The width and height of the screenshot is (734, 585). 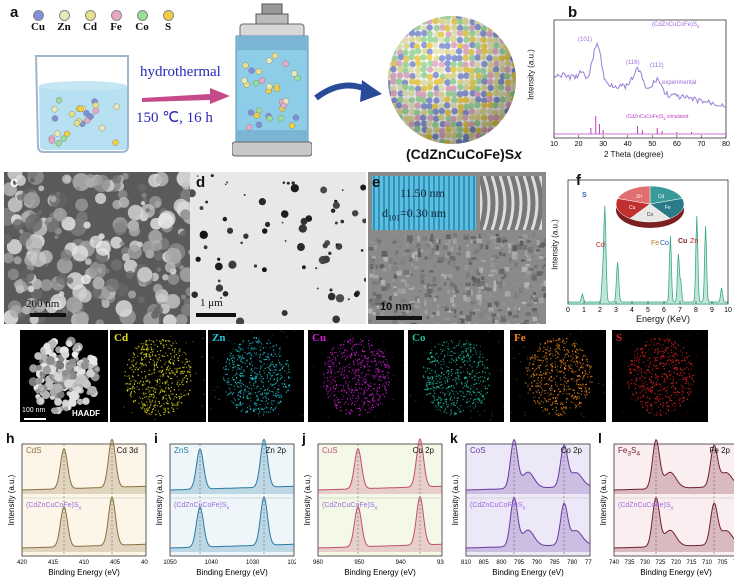 I want to click on eds-tick-3: 3, so click(x=616, y=310).